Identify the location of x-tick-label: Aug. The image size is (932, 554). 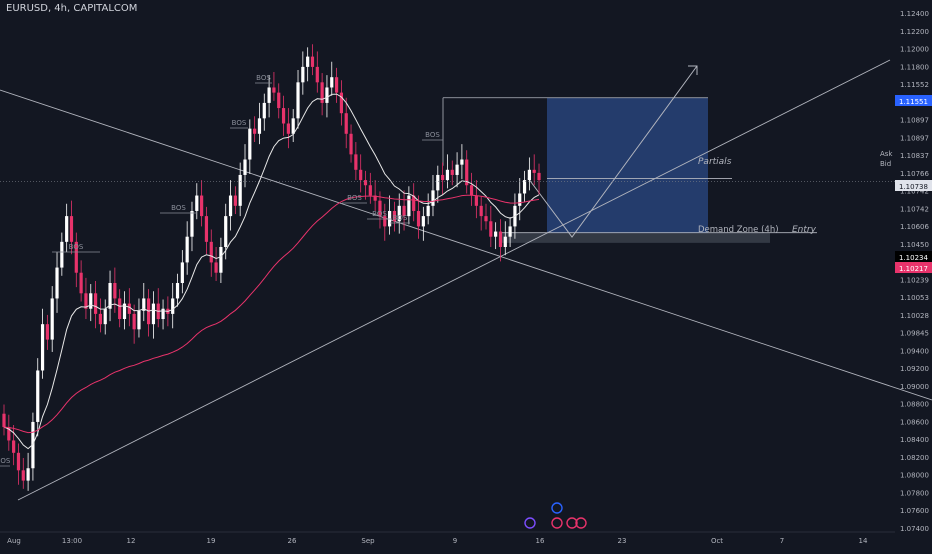
(14, 541).